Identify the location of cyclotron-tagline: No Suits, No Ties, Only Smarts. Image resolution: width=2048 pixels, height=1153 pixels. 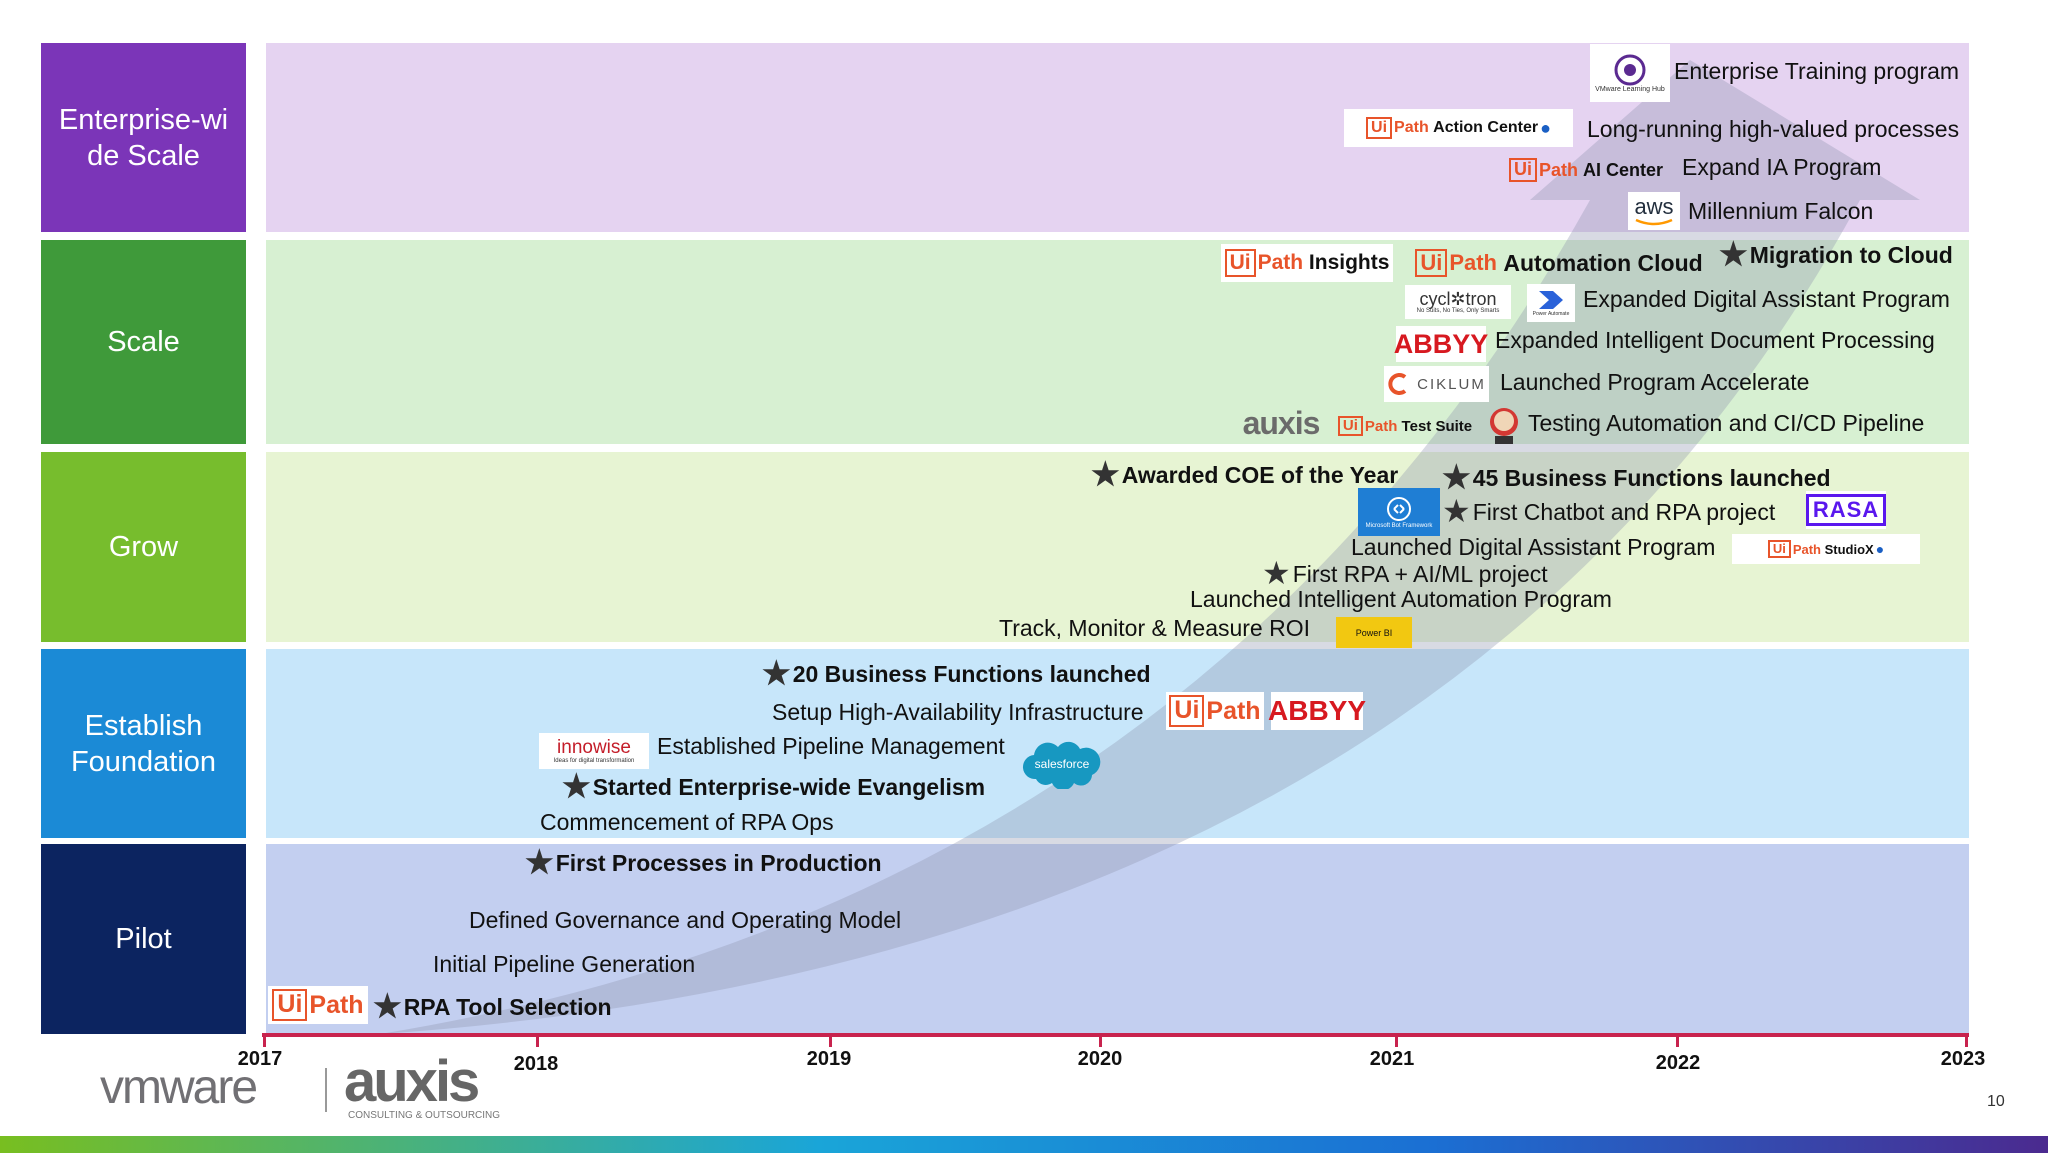
(1458, 311).